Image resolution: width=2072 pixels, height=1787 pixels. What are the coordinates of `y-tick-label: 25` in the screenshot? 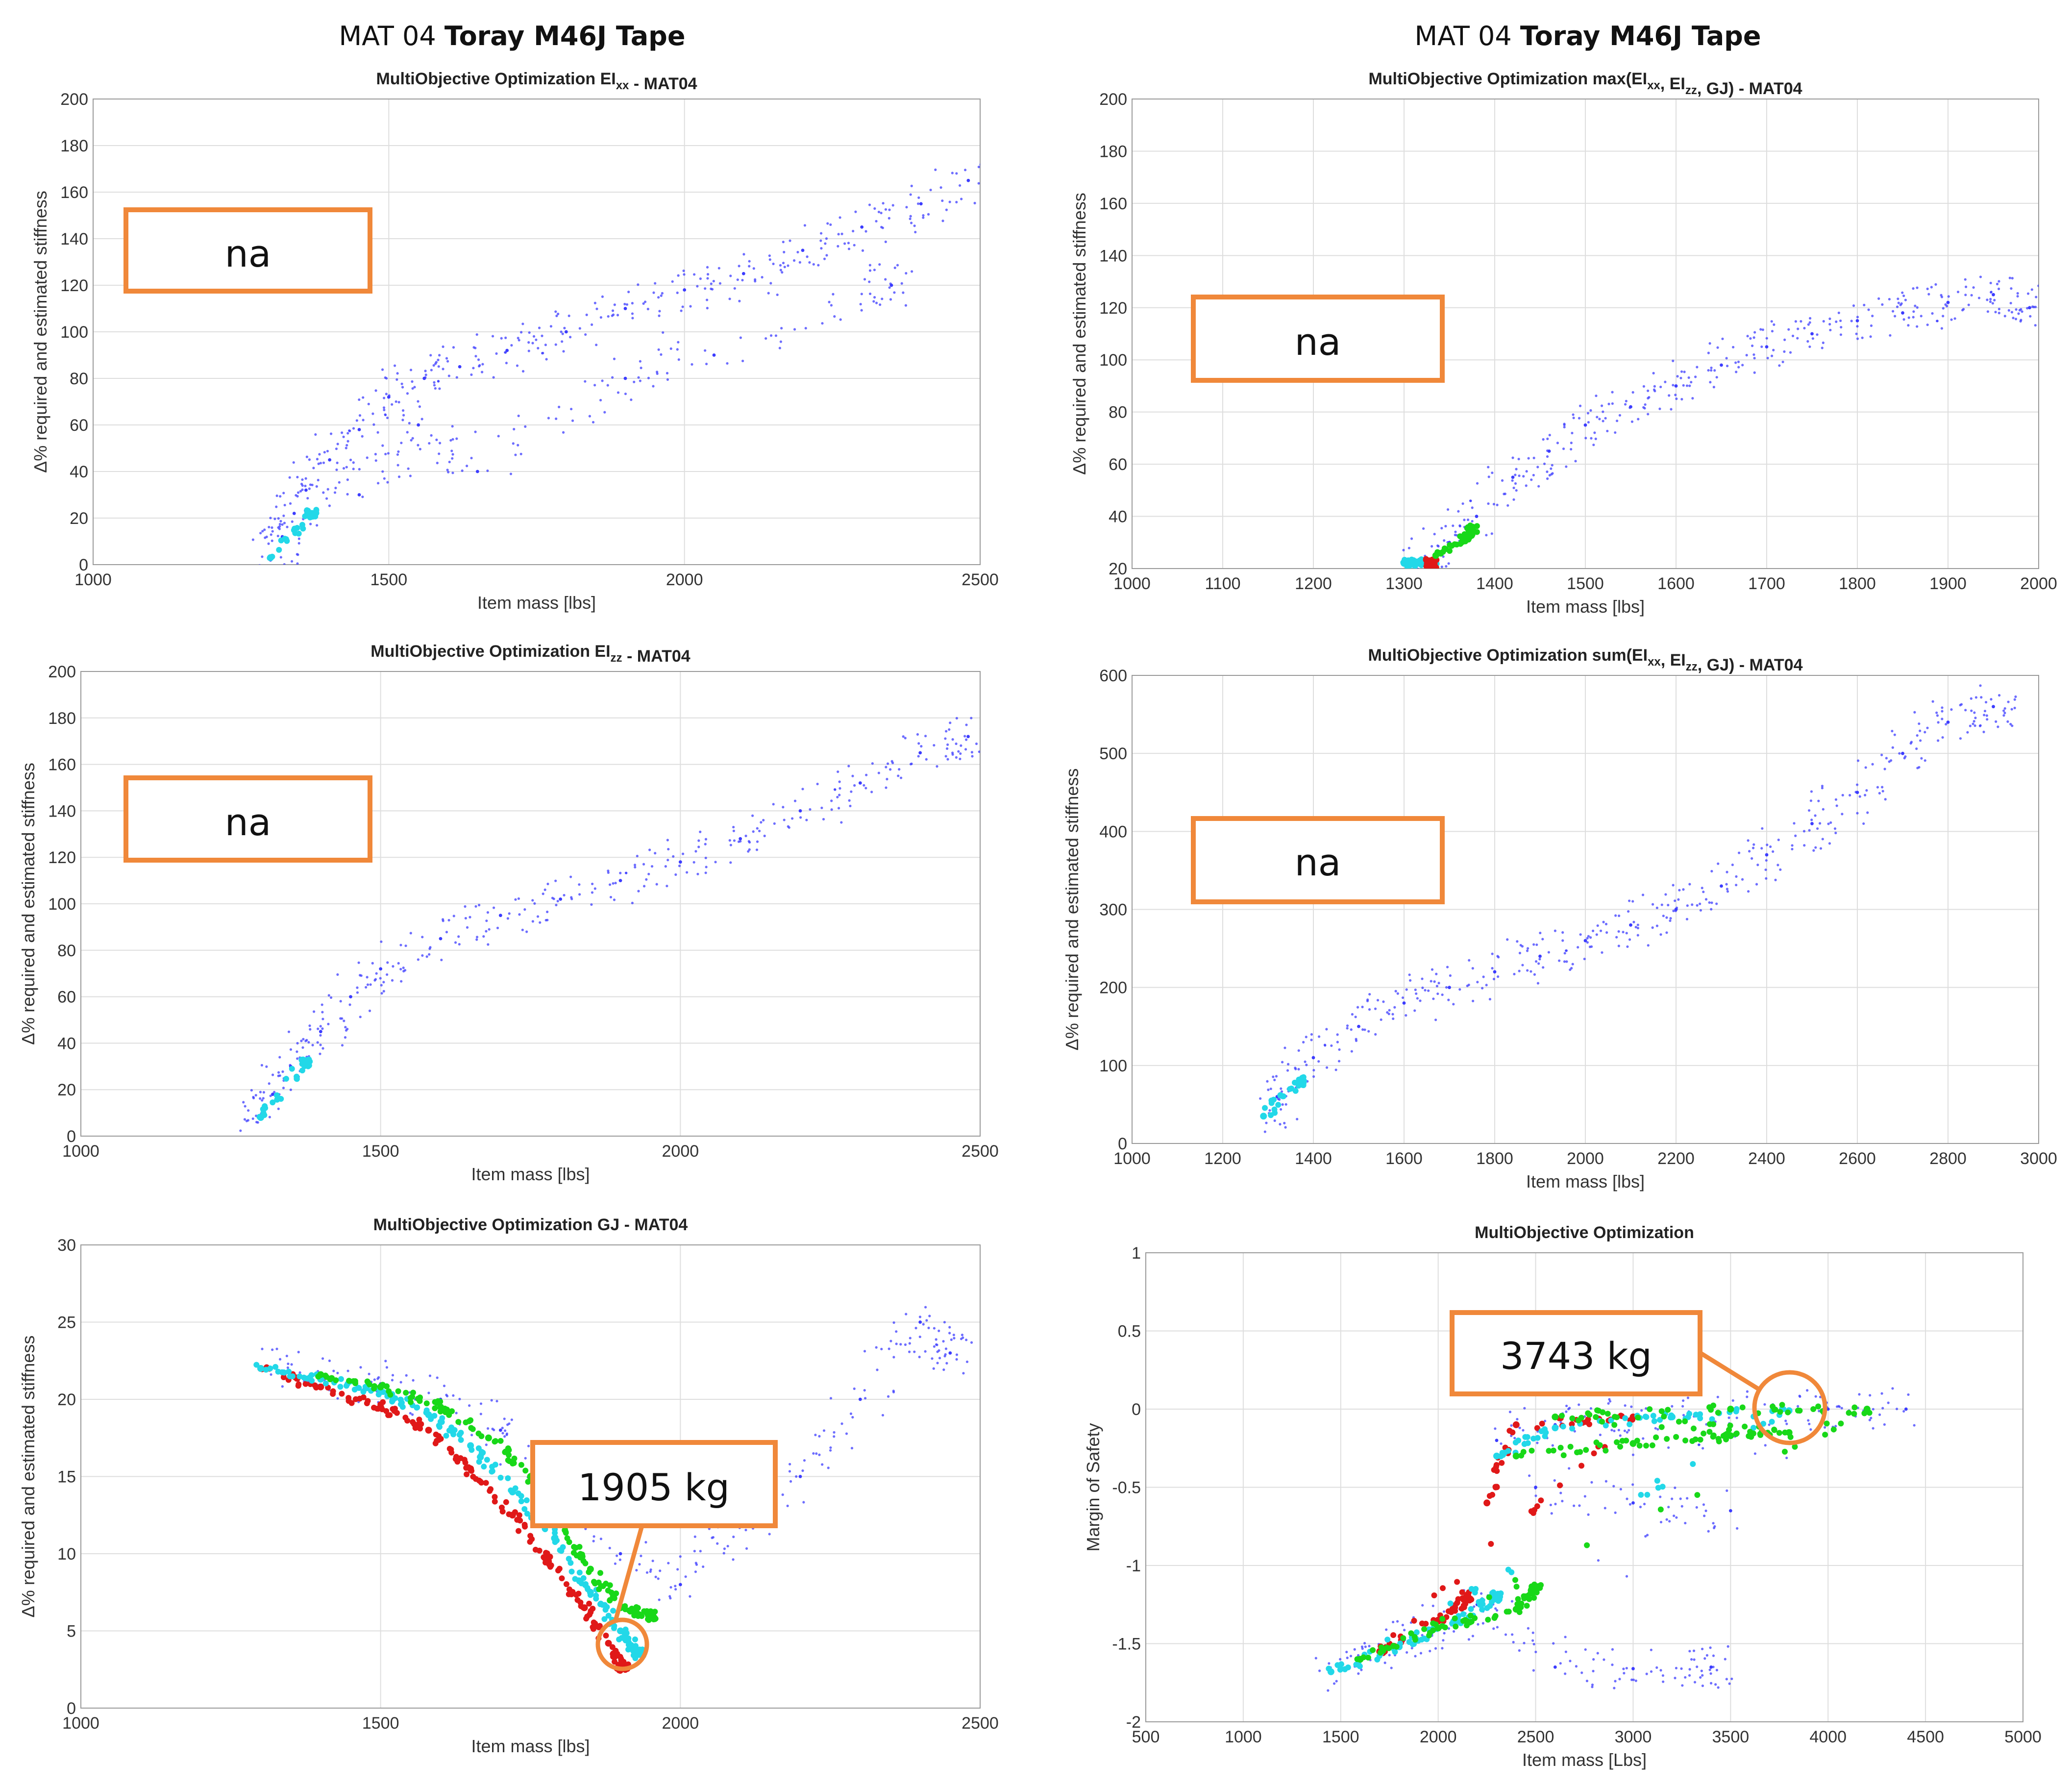 It's located at (66, 1323).